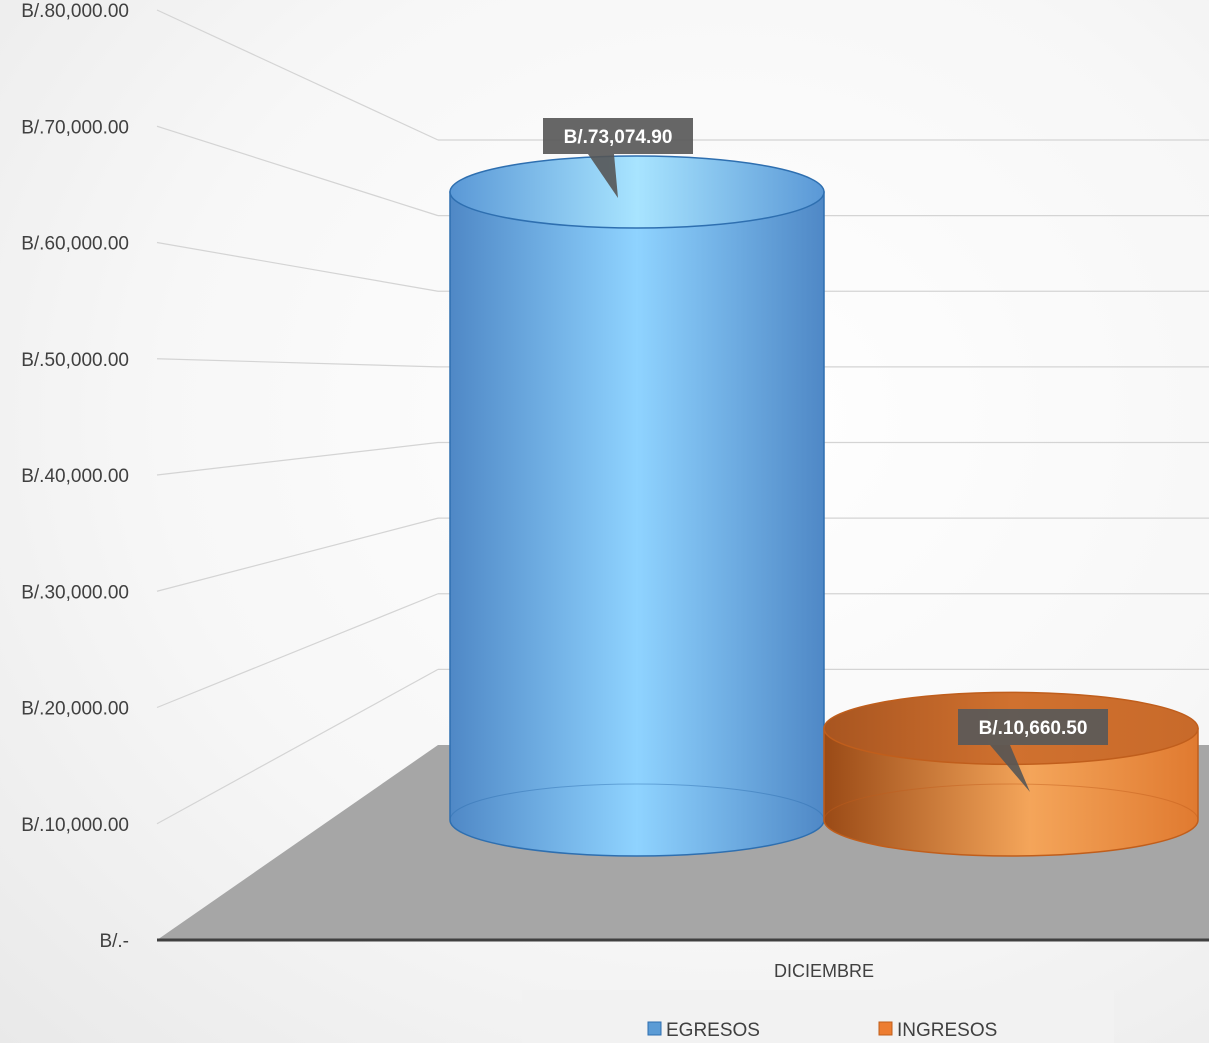  What do you see at coordinates (1011, 802) in the screenshot?
I see `bar-ingresos-base-rim` at bounding box center [1011, 802].